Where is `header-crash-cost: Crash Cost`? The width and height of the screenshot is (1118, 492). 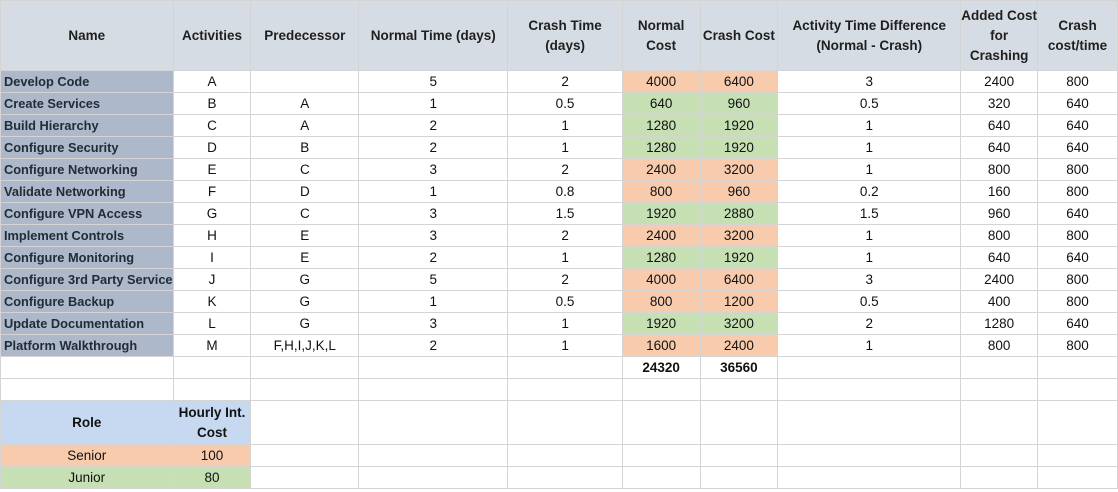
header-crash-cost: Crash Cost is located at coordinates (739, 35).